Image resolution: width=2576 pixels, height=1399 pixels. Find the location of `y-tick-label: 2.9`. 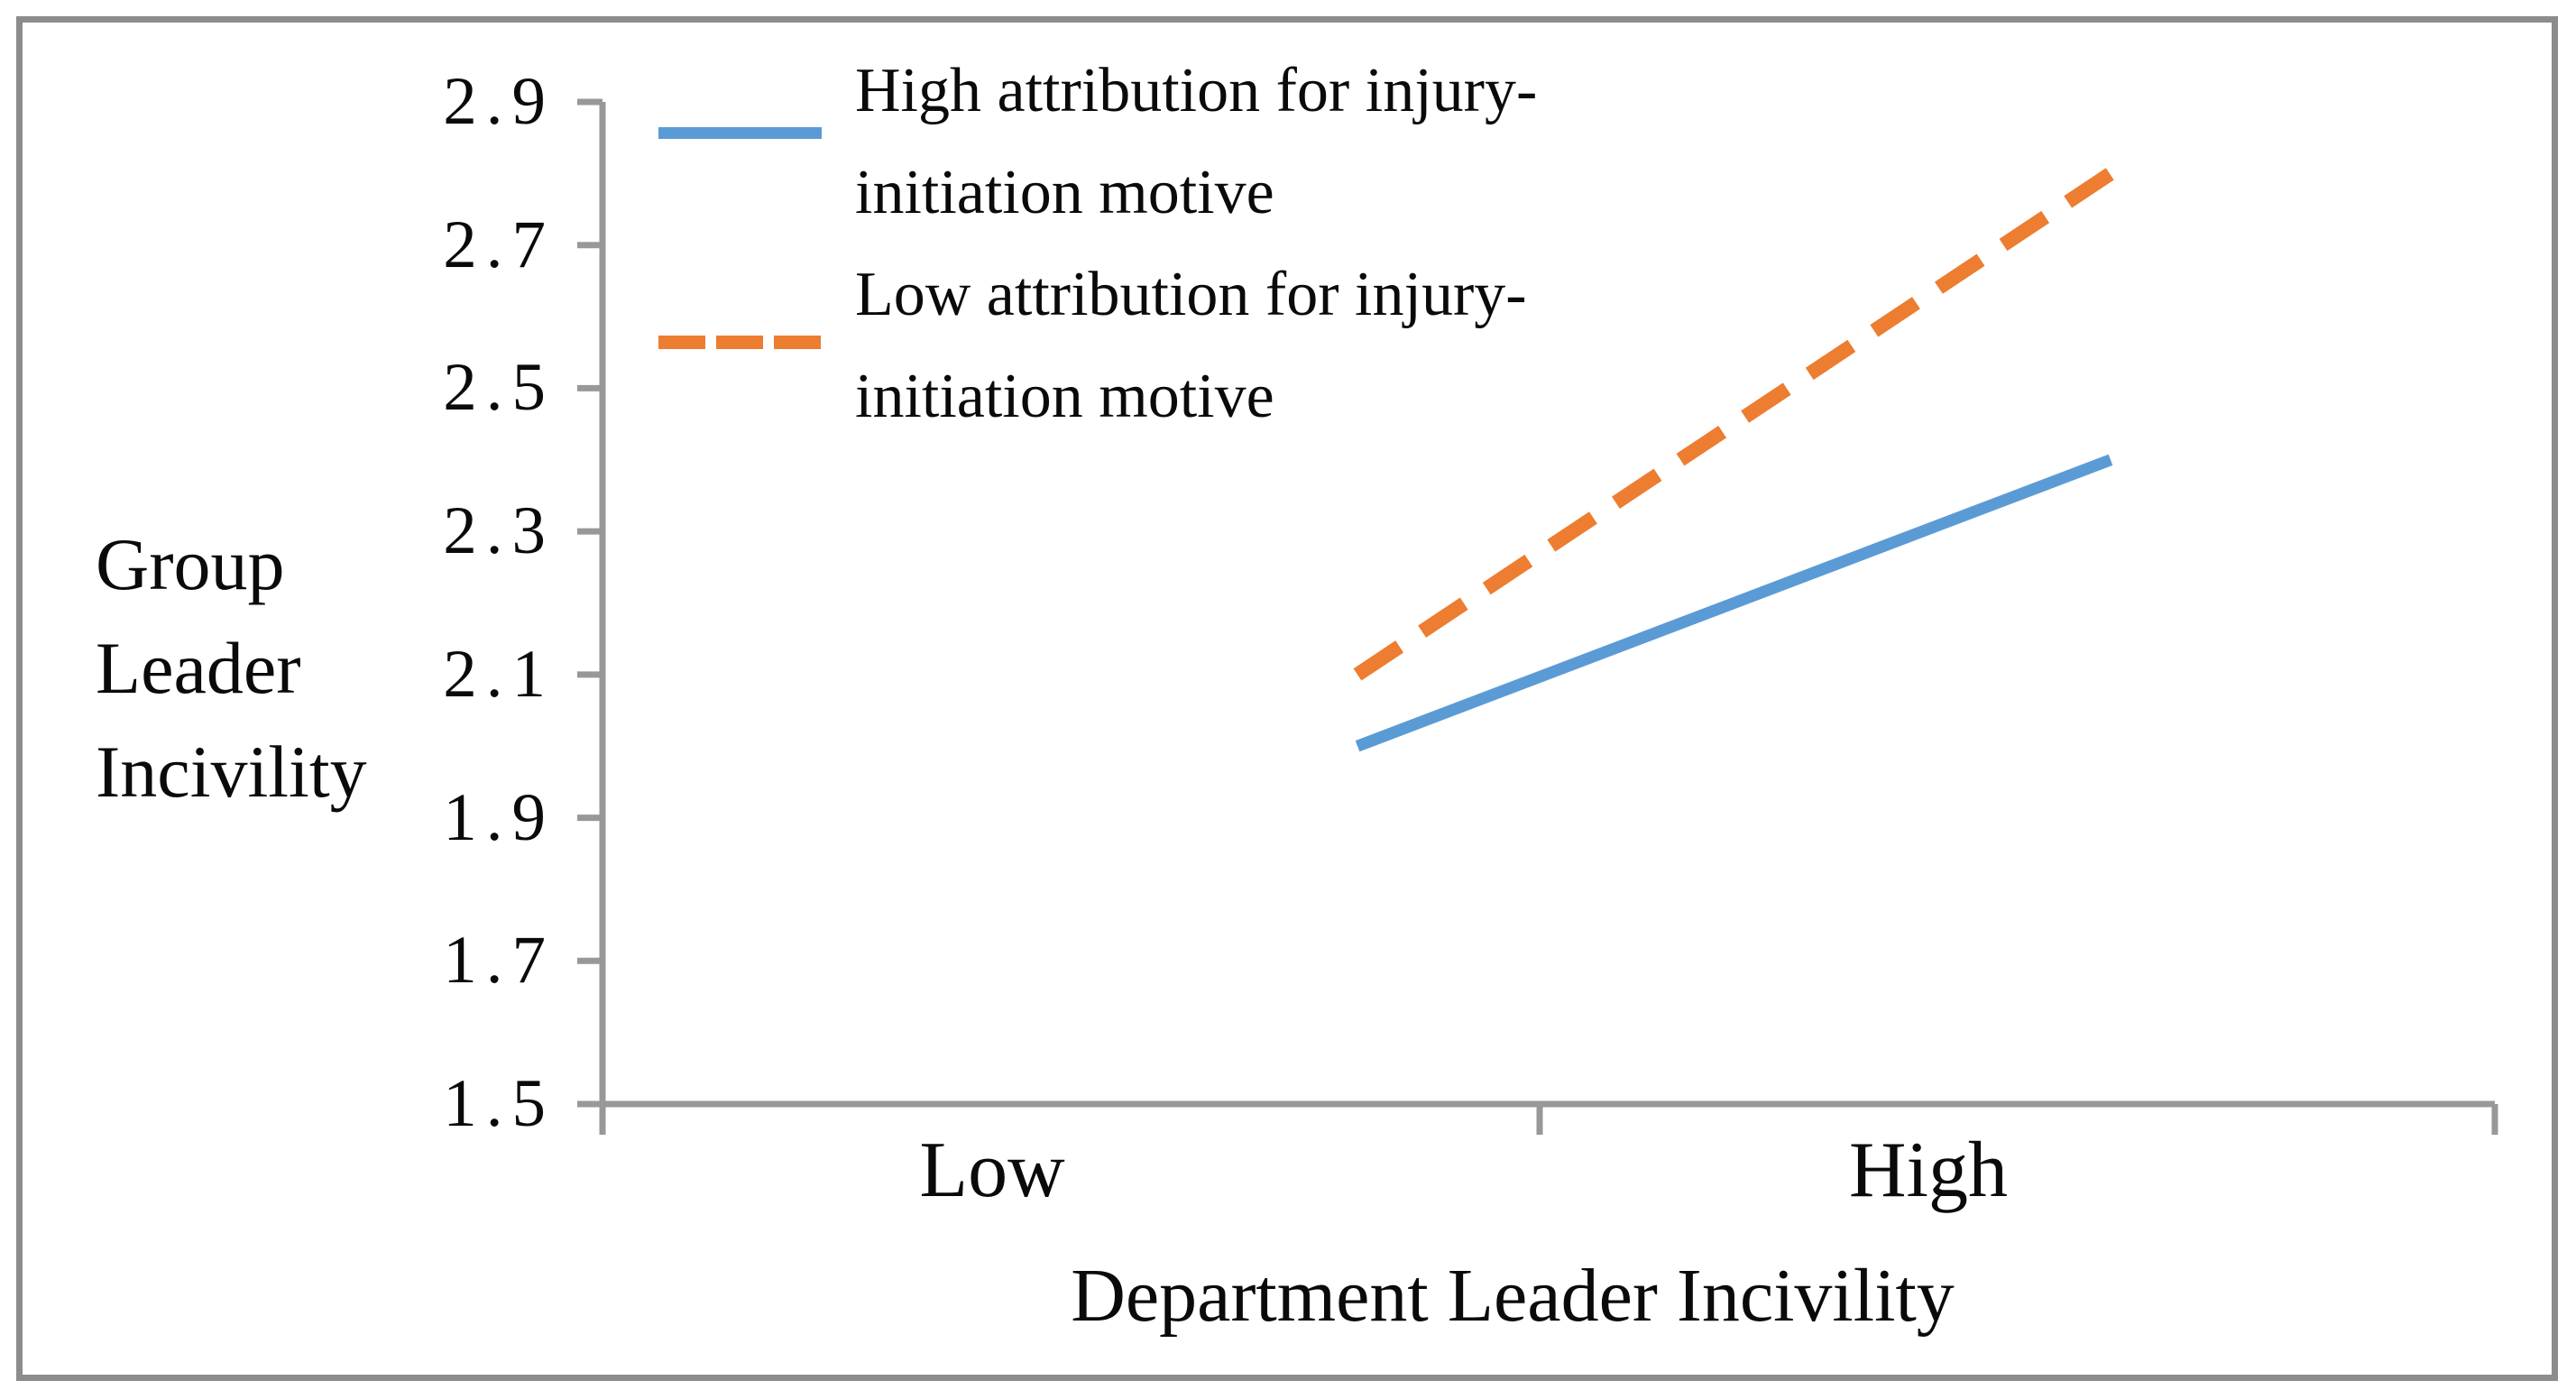

y-tick-label: 2.9 is located at coordinates (499, 101).